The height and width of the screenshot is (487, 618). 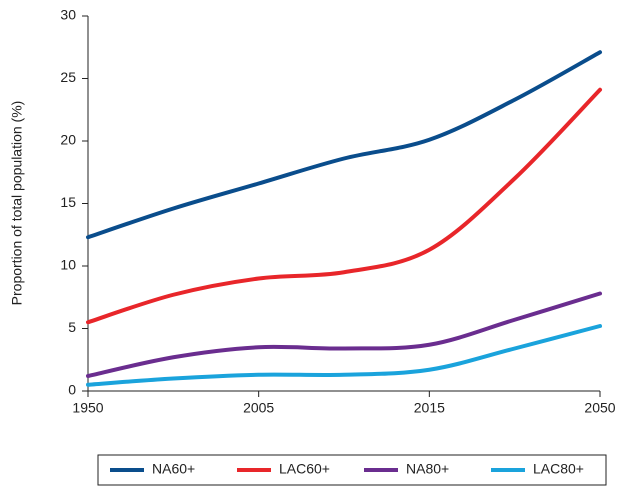 What do you see at coordinates (68, 202) in the screenshot?
I see `y-tick-label: 15` at bounding box center [68, 202].